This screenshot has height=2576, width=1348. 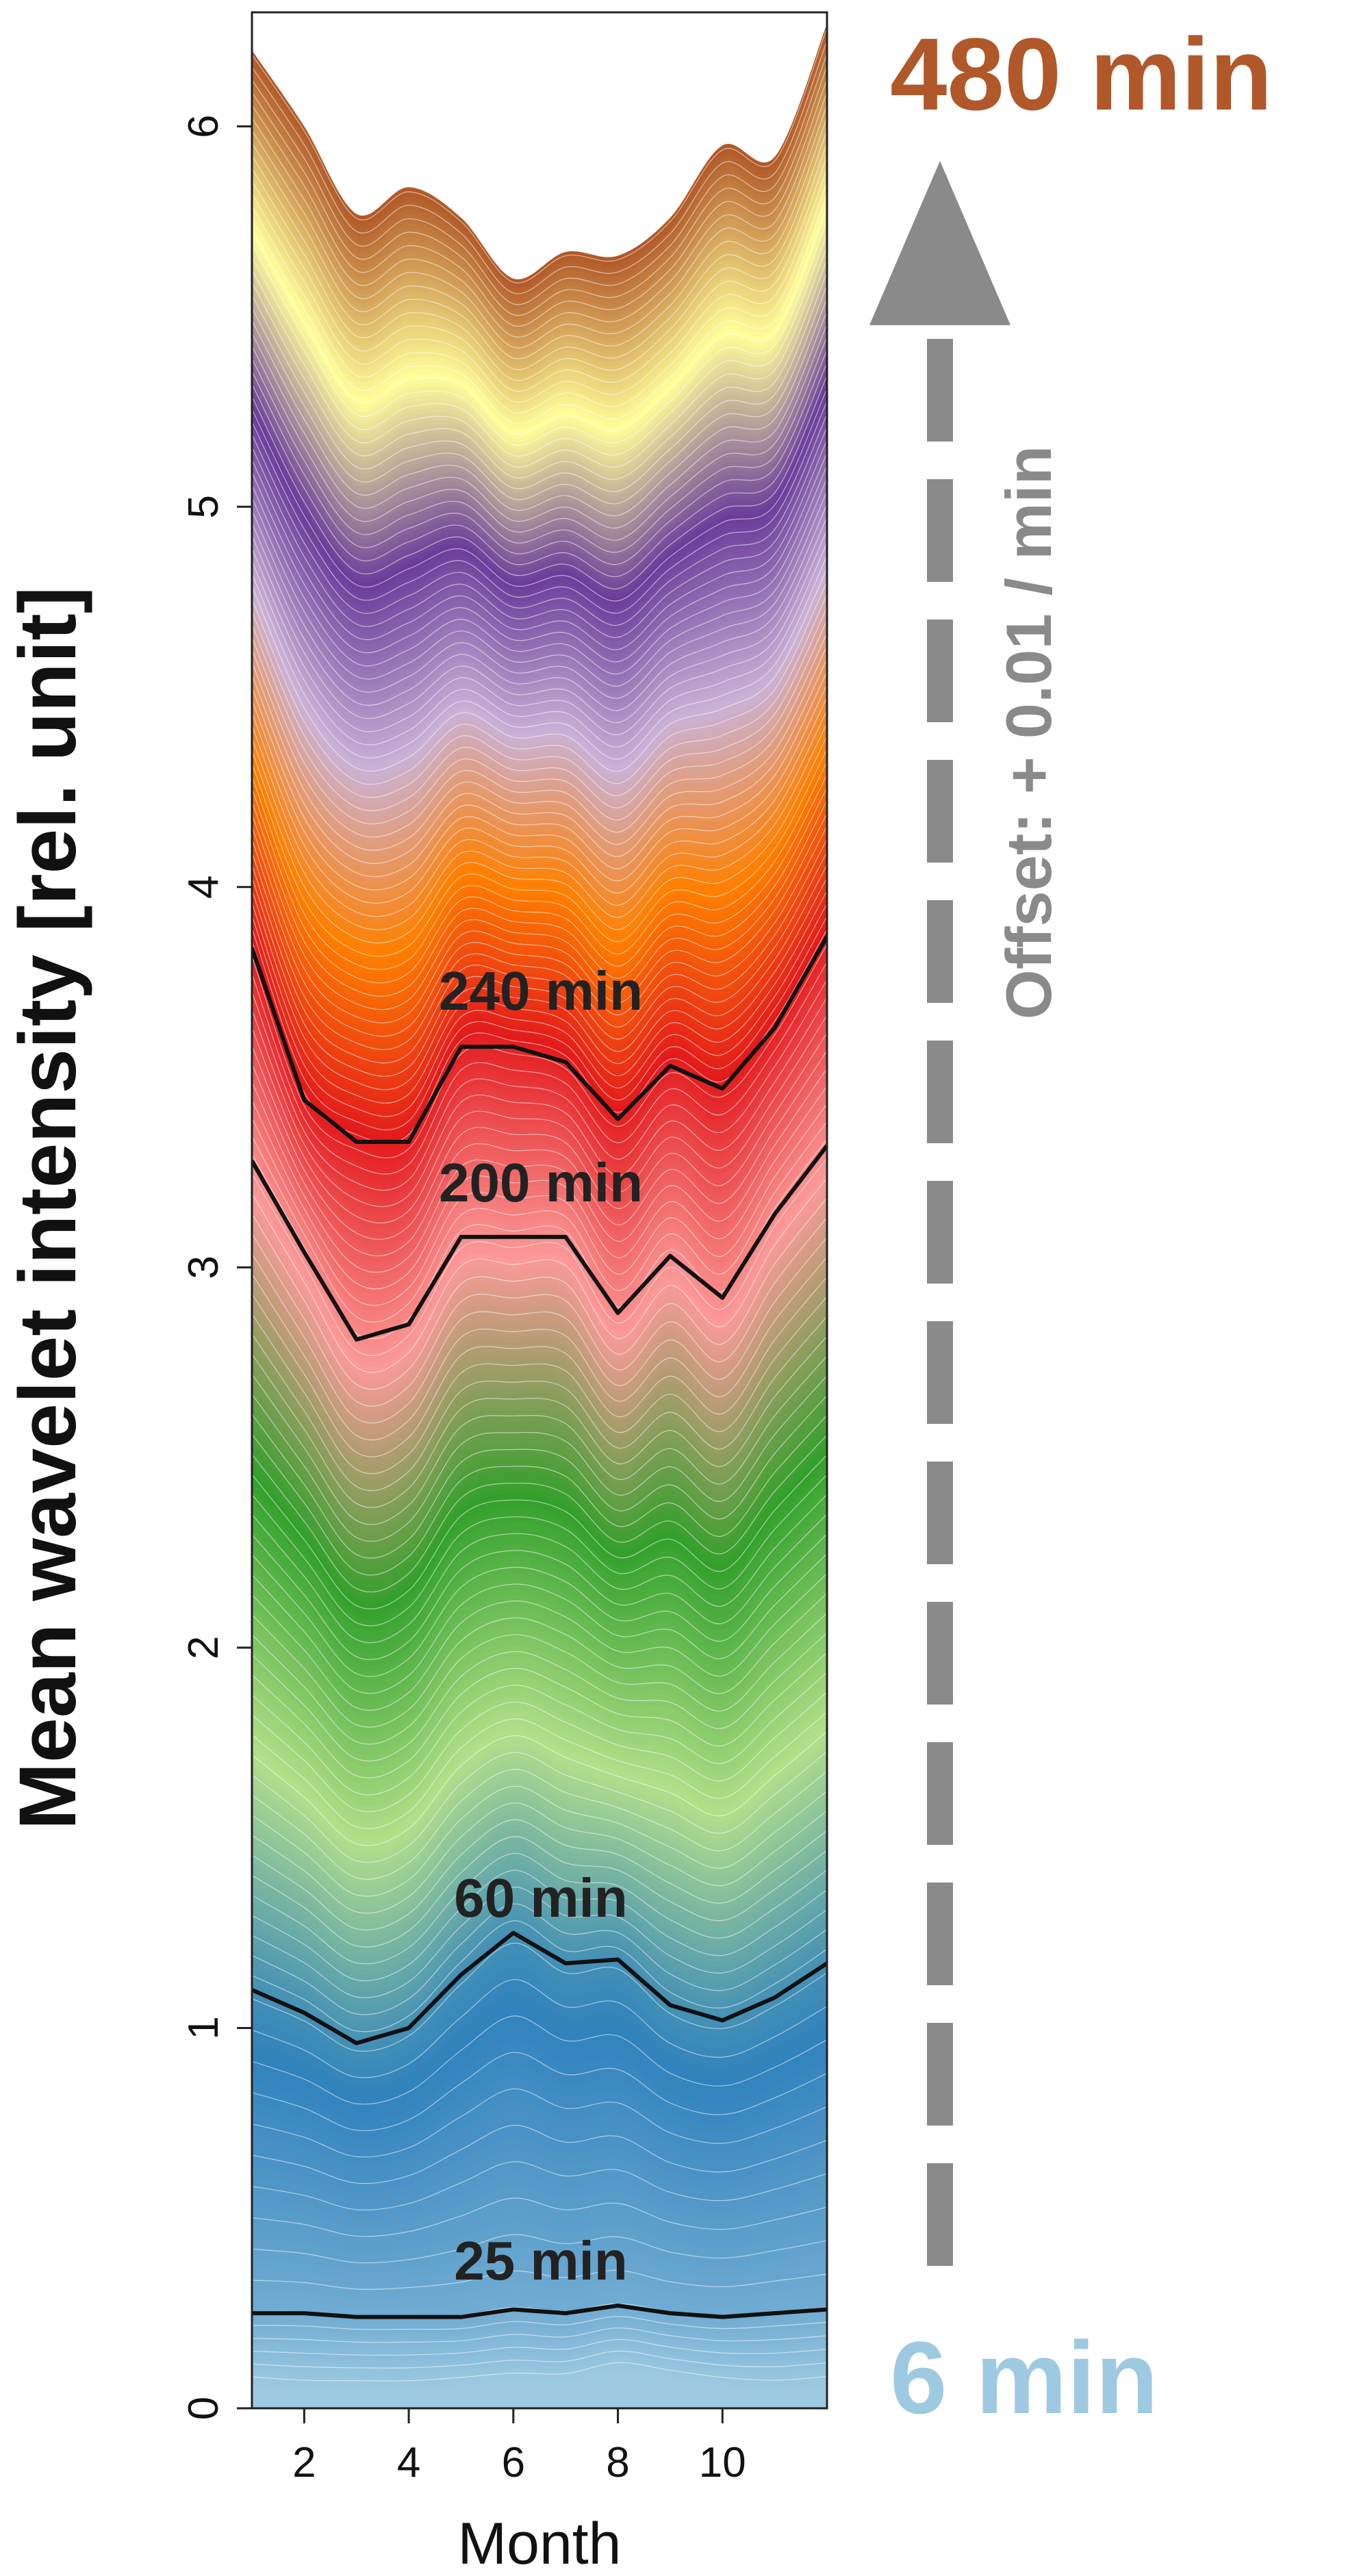 What do you see at coordinates (1024, 2377) in the screenshot?
I see `bottom-period-label: 6 min` at bounding box center [1024, 2377].